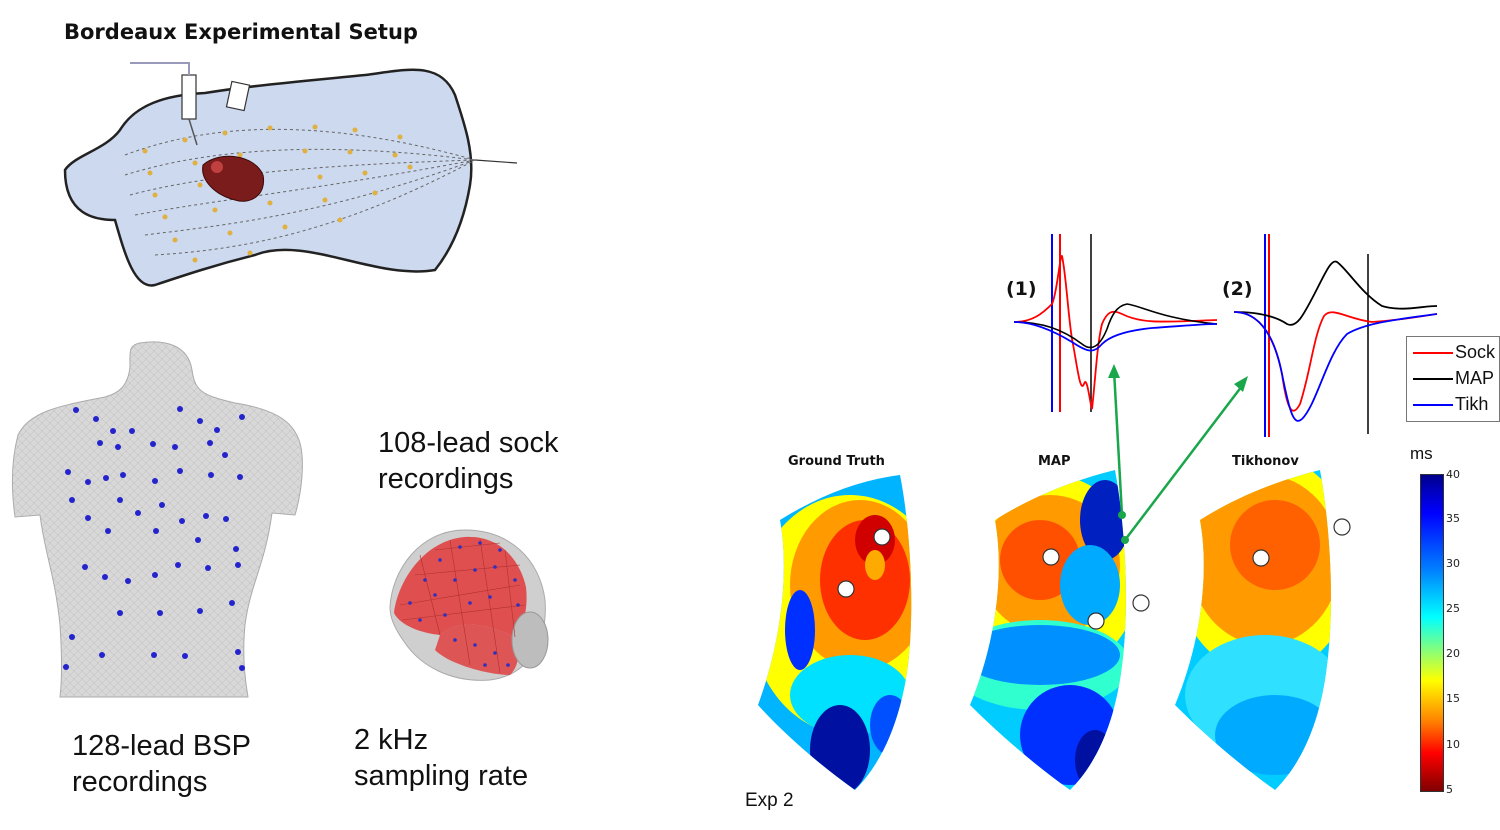 This screenshot has height=830, width=1500. I want to click on map-title-ground-truth: Ground Truth, so click(836, 461).